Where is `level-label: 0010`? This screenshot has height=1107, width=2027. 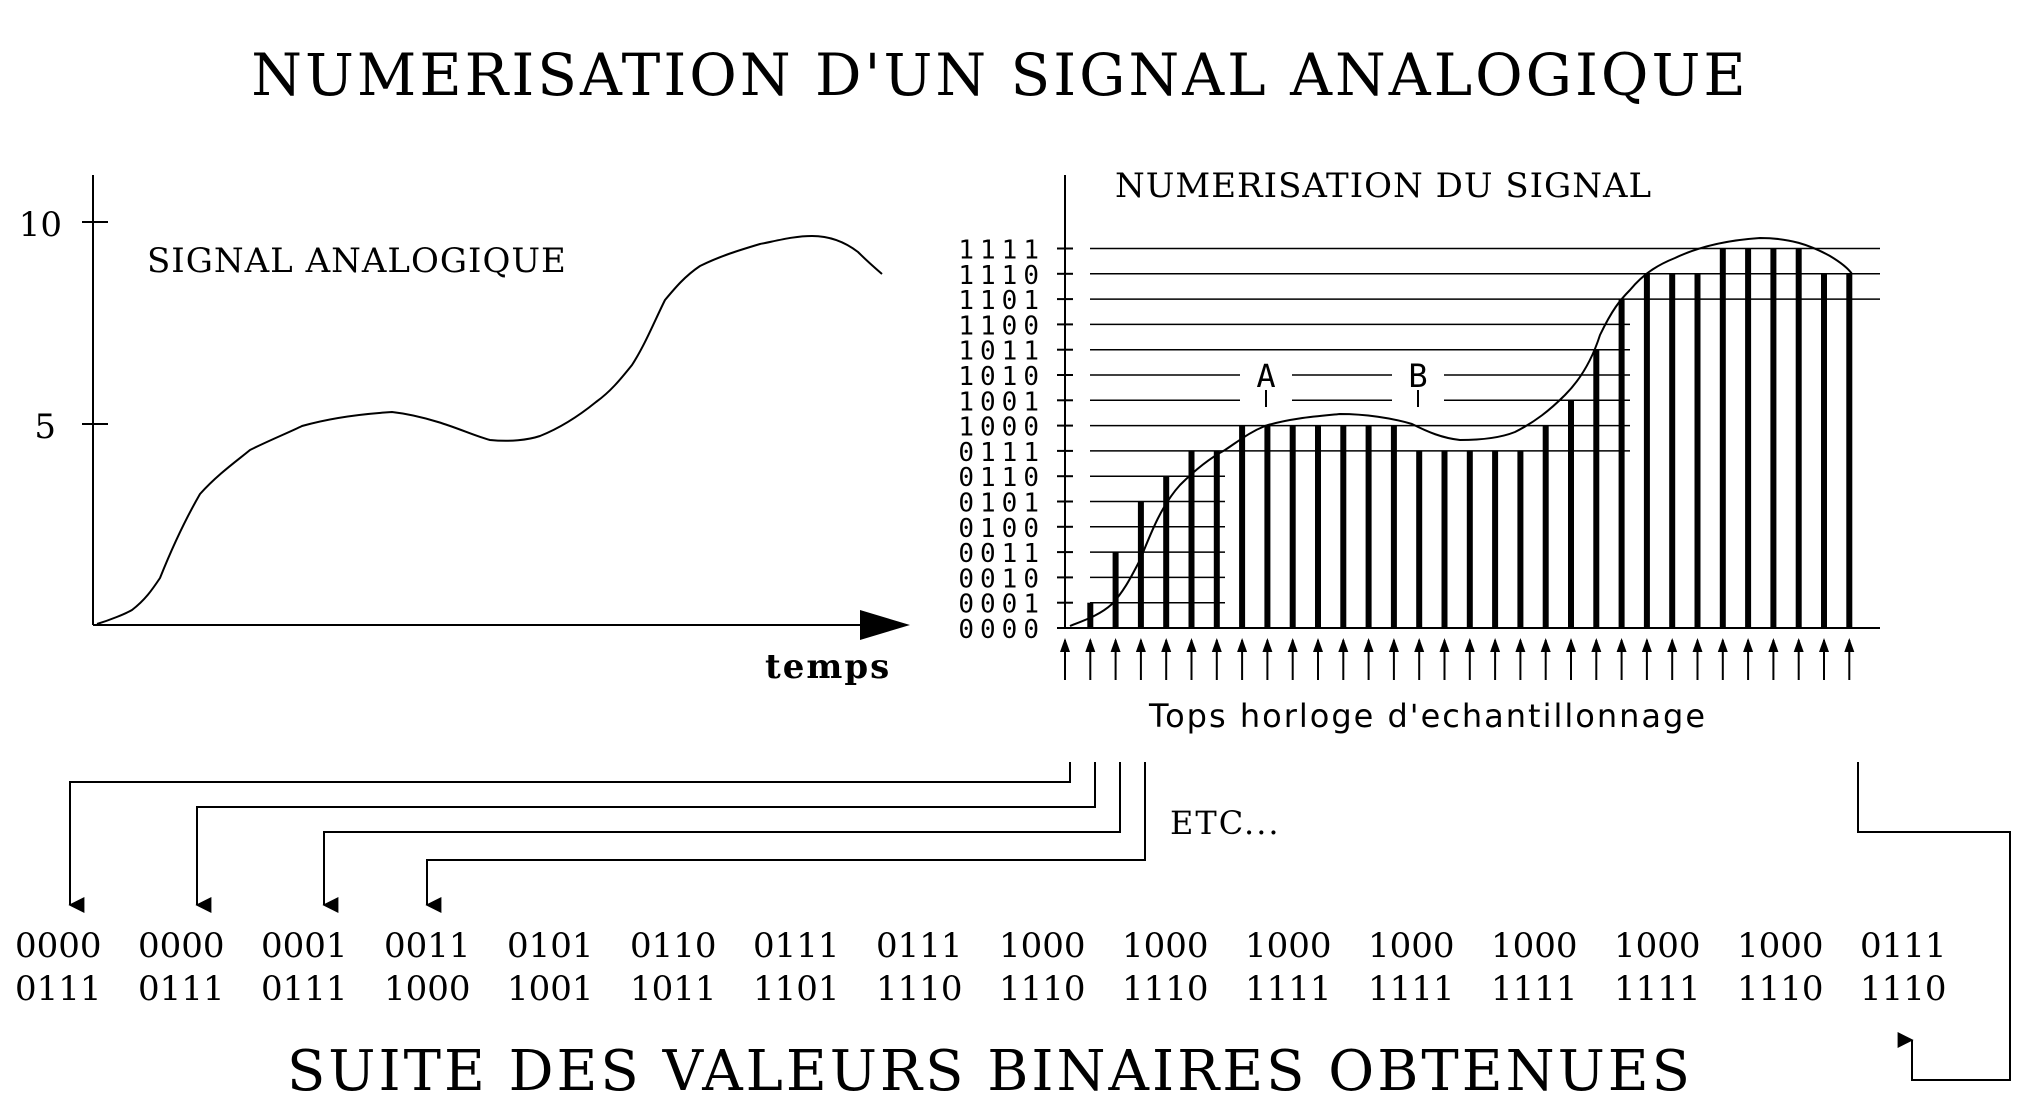
level-label: 0010 is located at coordinates (1001, 579).